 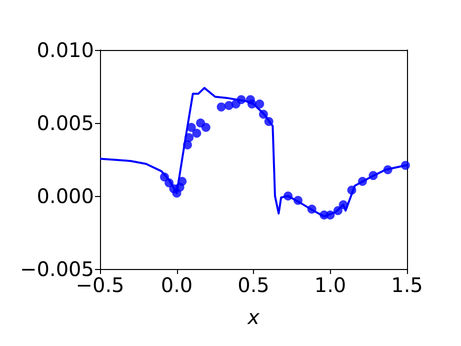 I want to click on y-tick-label: 0.010, so click(x=65, y=50).